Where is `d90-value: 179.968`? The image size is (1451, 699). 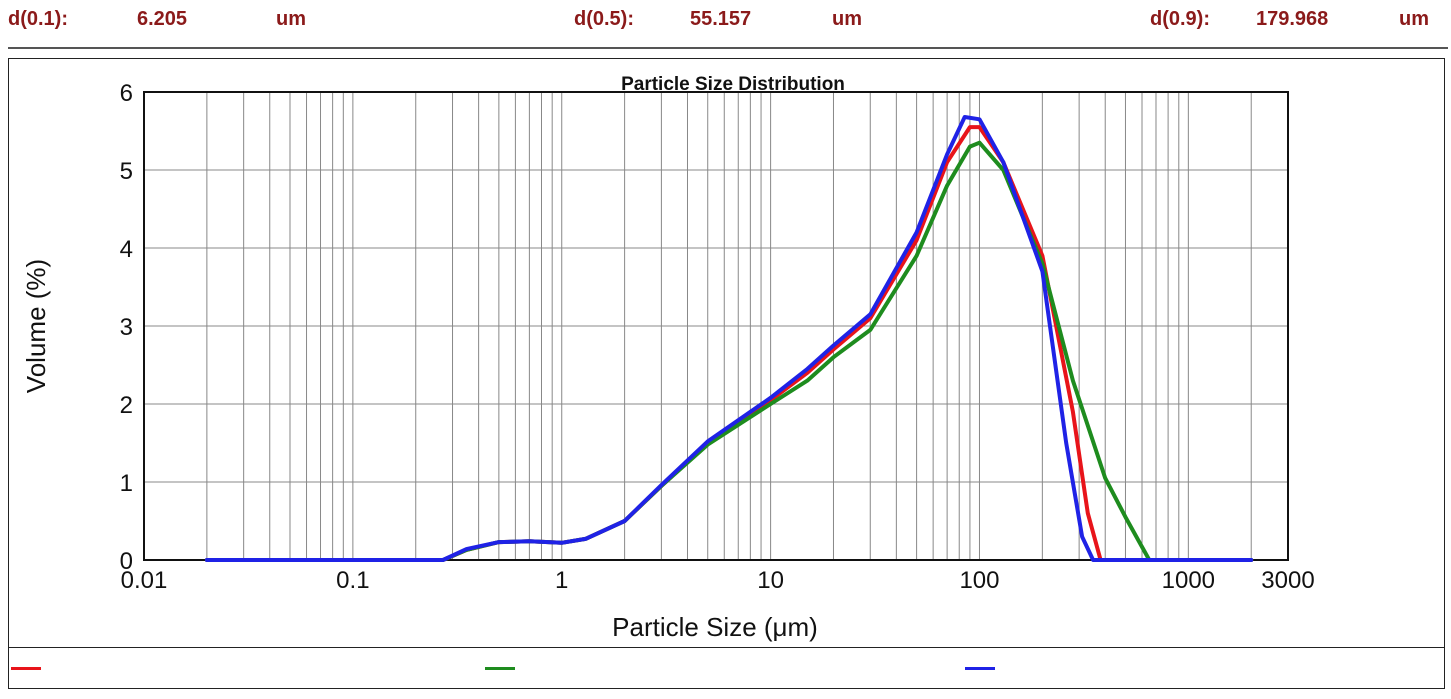 d90-value: 179.968 is located at coordinates (1292, 19).